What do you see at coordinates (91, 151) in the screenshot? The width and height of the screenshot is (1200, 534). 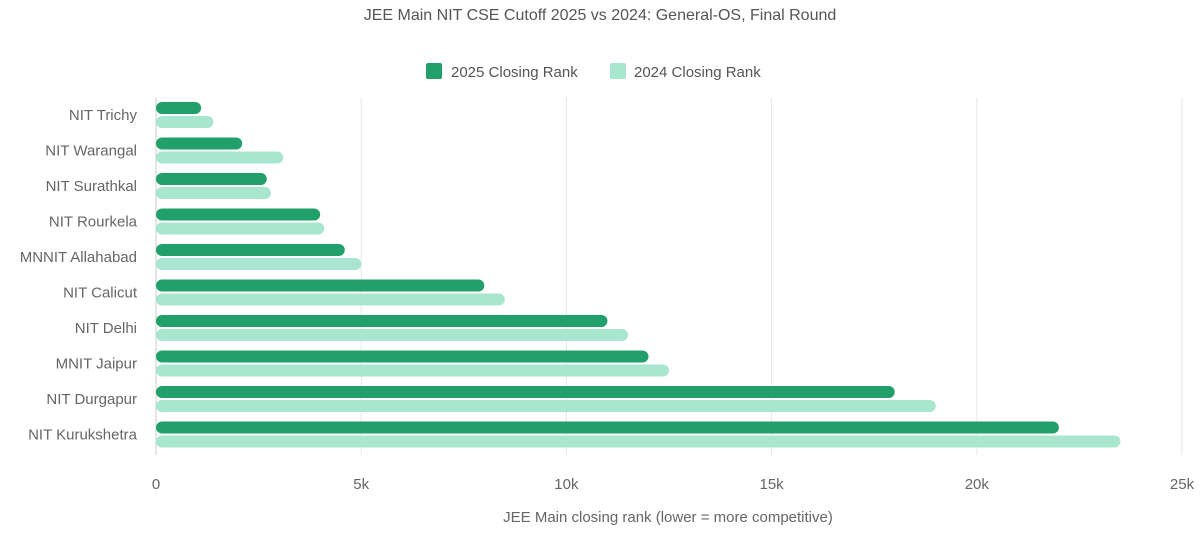 I see `y-tick-label: NIT Warangal` at bounding box center [91, 151].